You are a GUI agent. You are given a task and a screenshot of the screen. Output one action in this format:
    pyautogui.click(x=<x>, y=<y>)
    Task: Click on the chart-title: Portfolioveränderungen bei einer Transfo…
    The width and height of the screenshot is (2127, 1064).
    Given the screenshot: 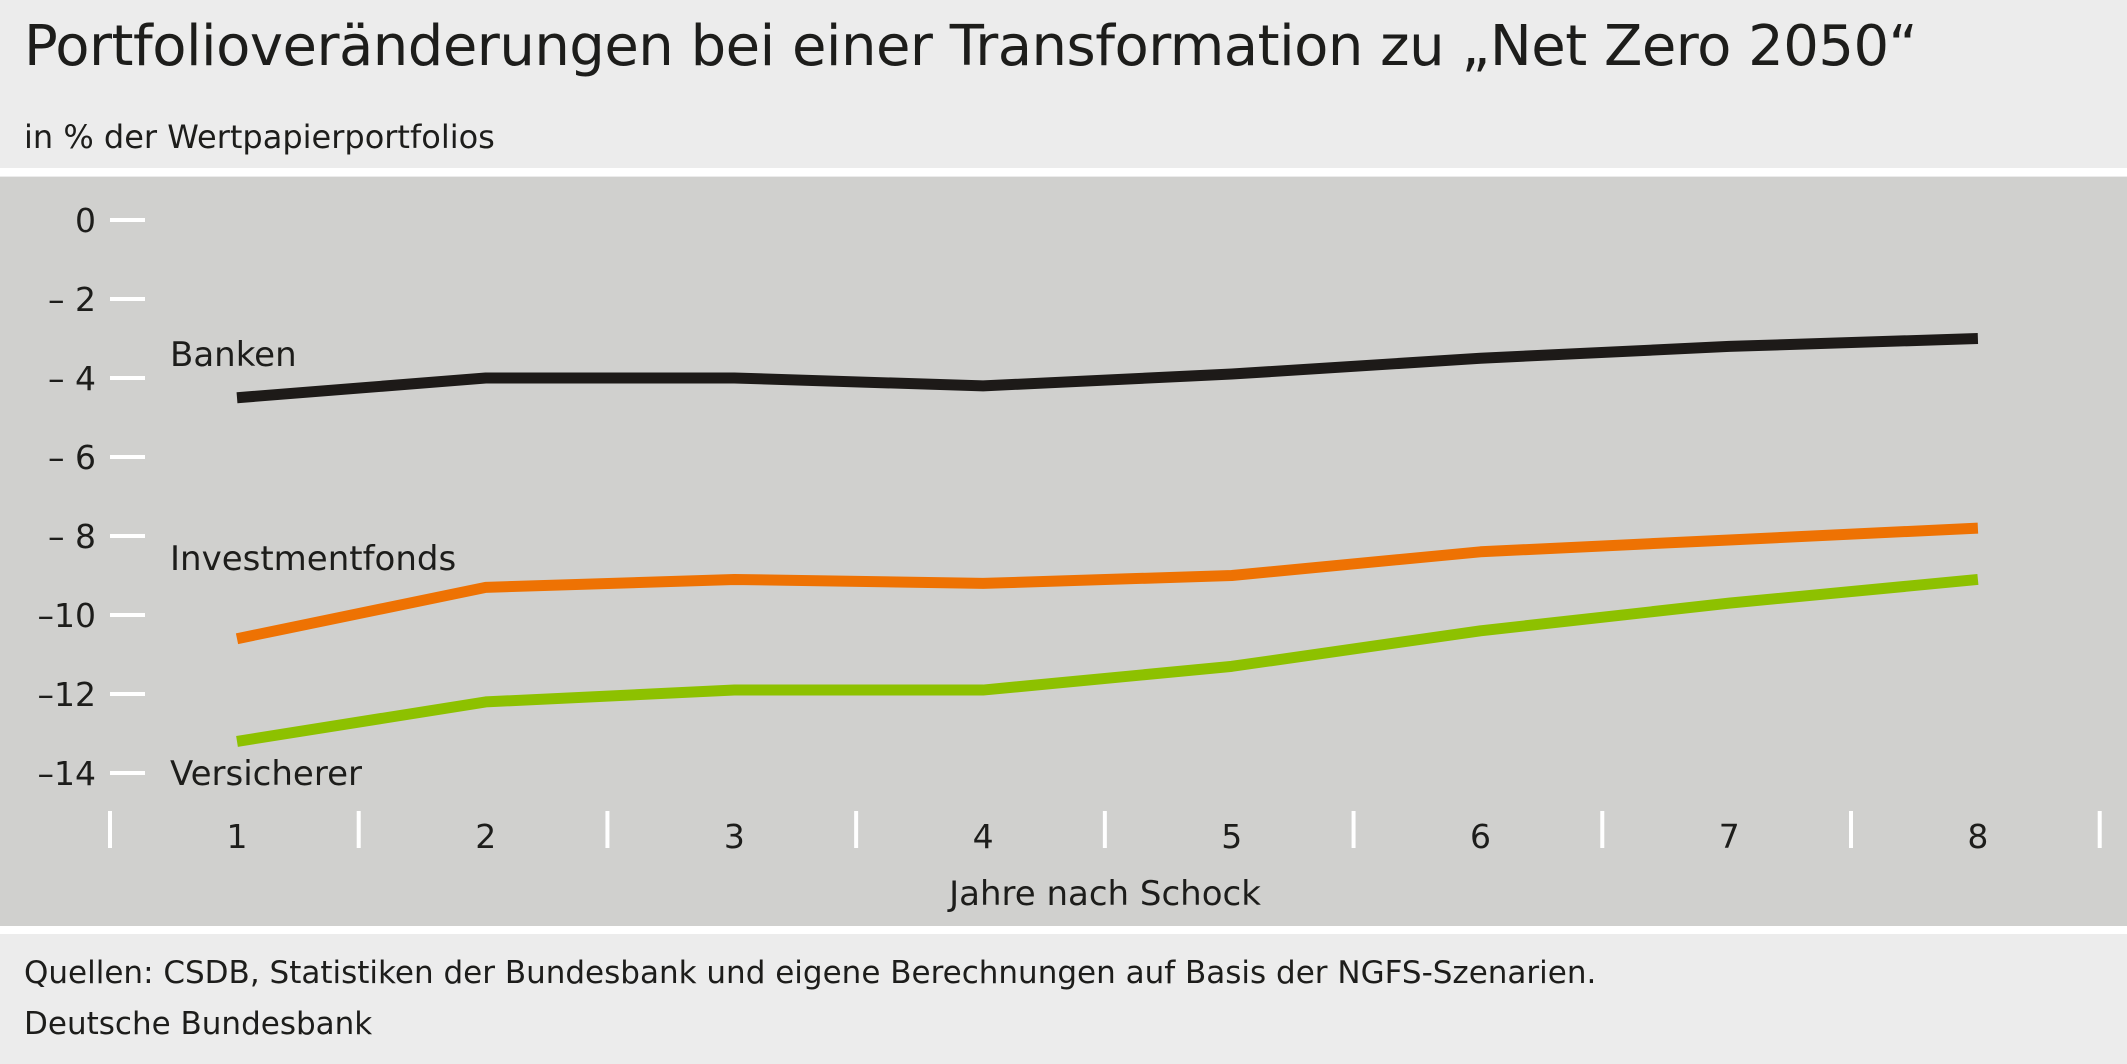 What is the action you would take?
    pyautogui.click(x=971, y=46)
    